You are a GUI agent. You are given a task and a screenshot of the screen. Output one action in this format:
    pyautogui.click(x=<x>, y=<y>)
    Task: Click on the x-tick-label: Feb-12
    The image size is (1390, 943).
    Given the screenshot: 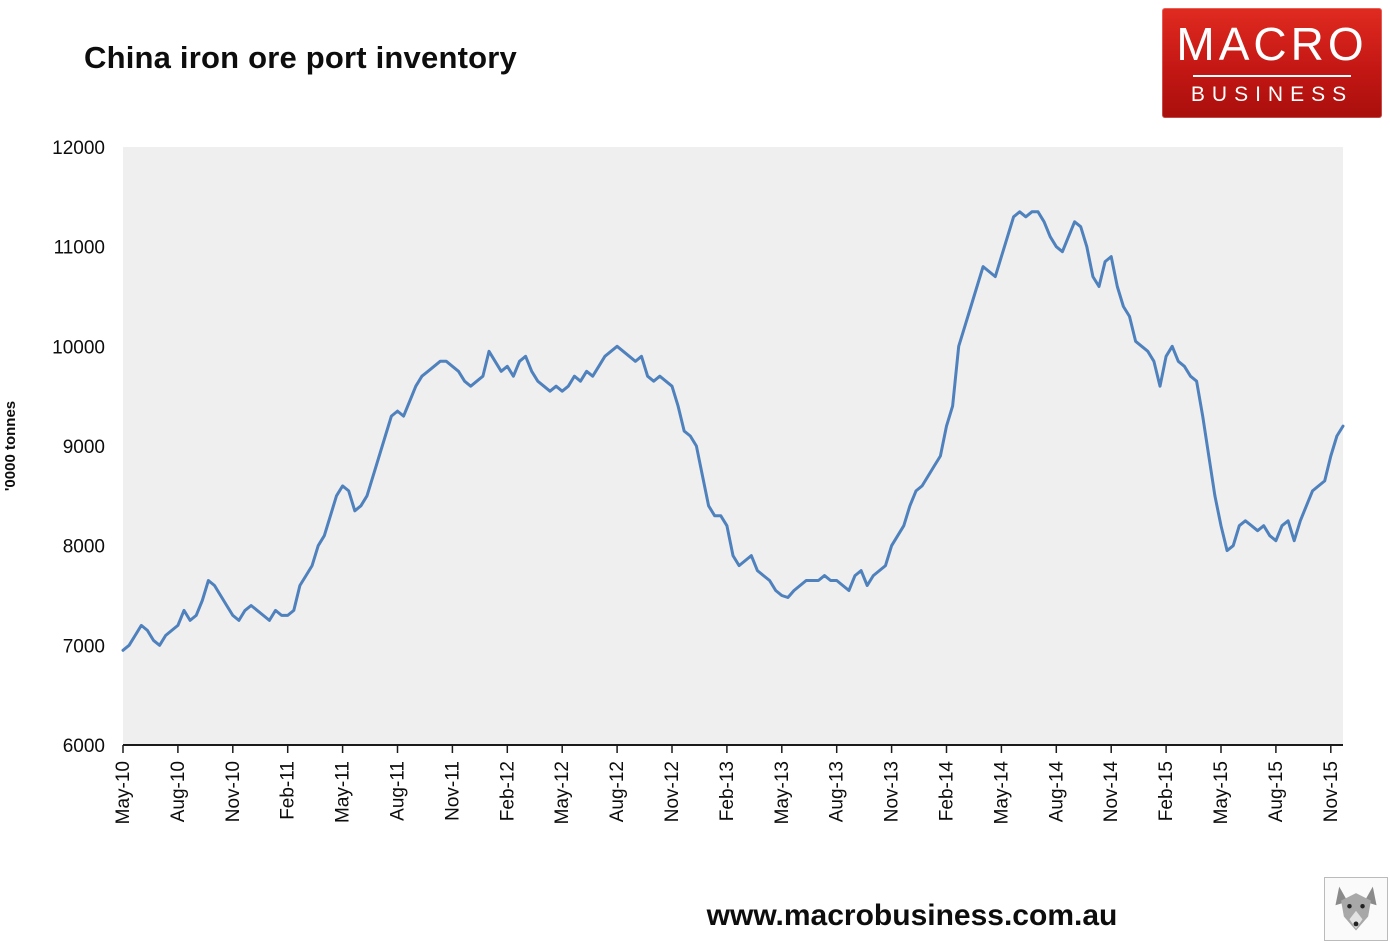 What is the action you would take?
    pyautogui.click(x=507, y=791)
    